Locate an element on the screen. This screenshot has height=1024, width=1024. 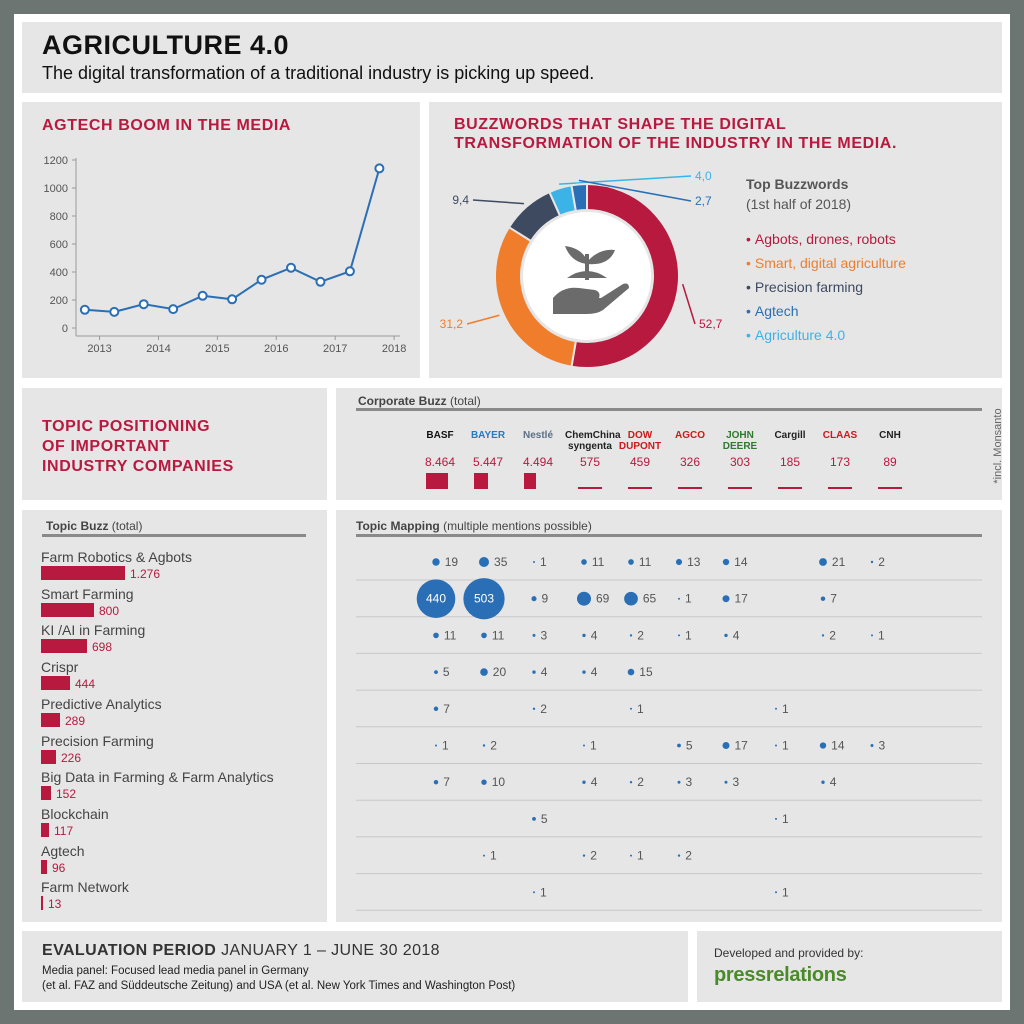
slice-value-label: 52,7 is located at coordinates (711, 324).